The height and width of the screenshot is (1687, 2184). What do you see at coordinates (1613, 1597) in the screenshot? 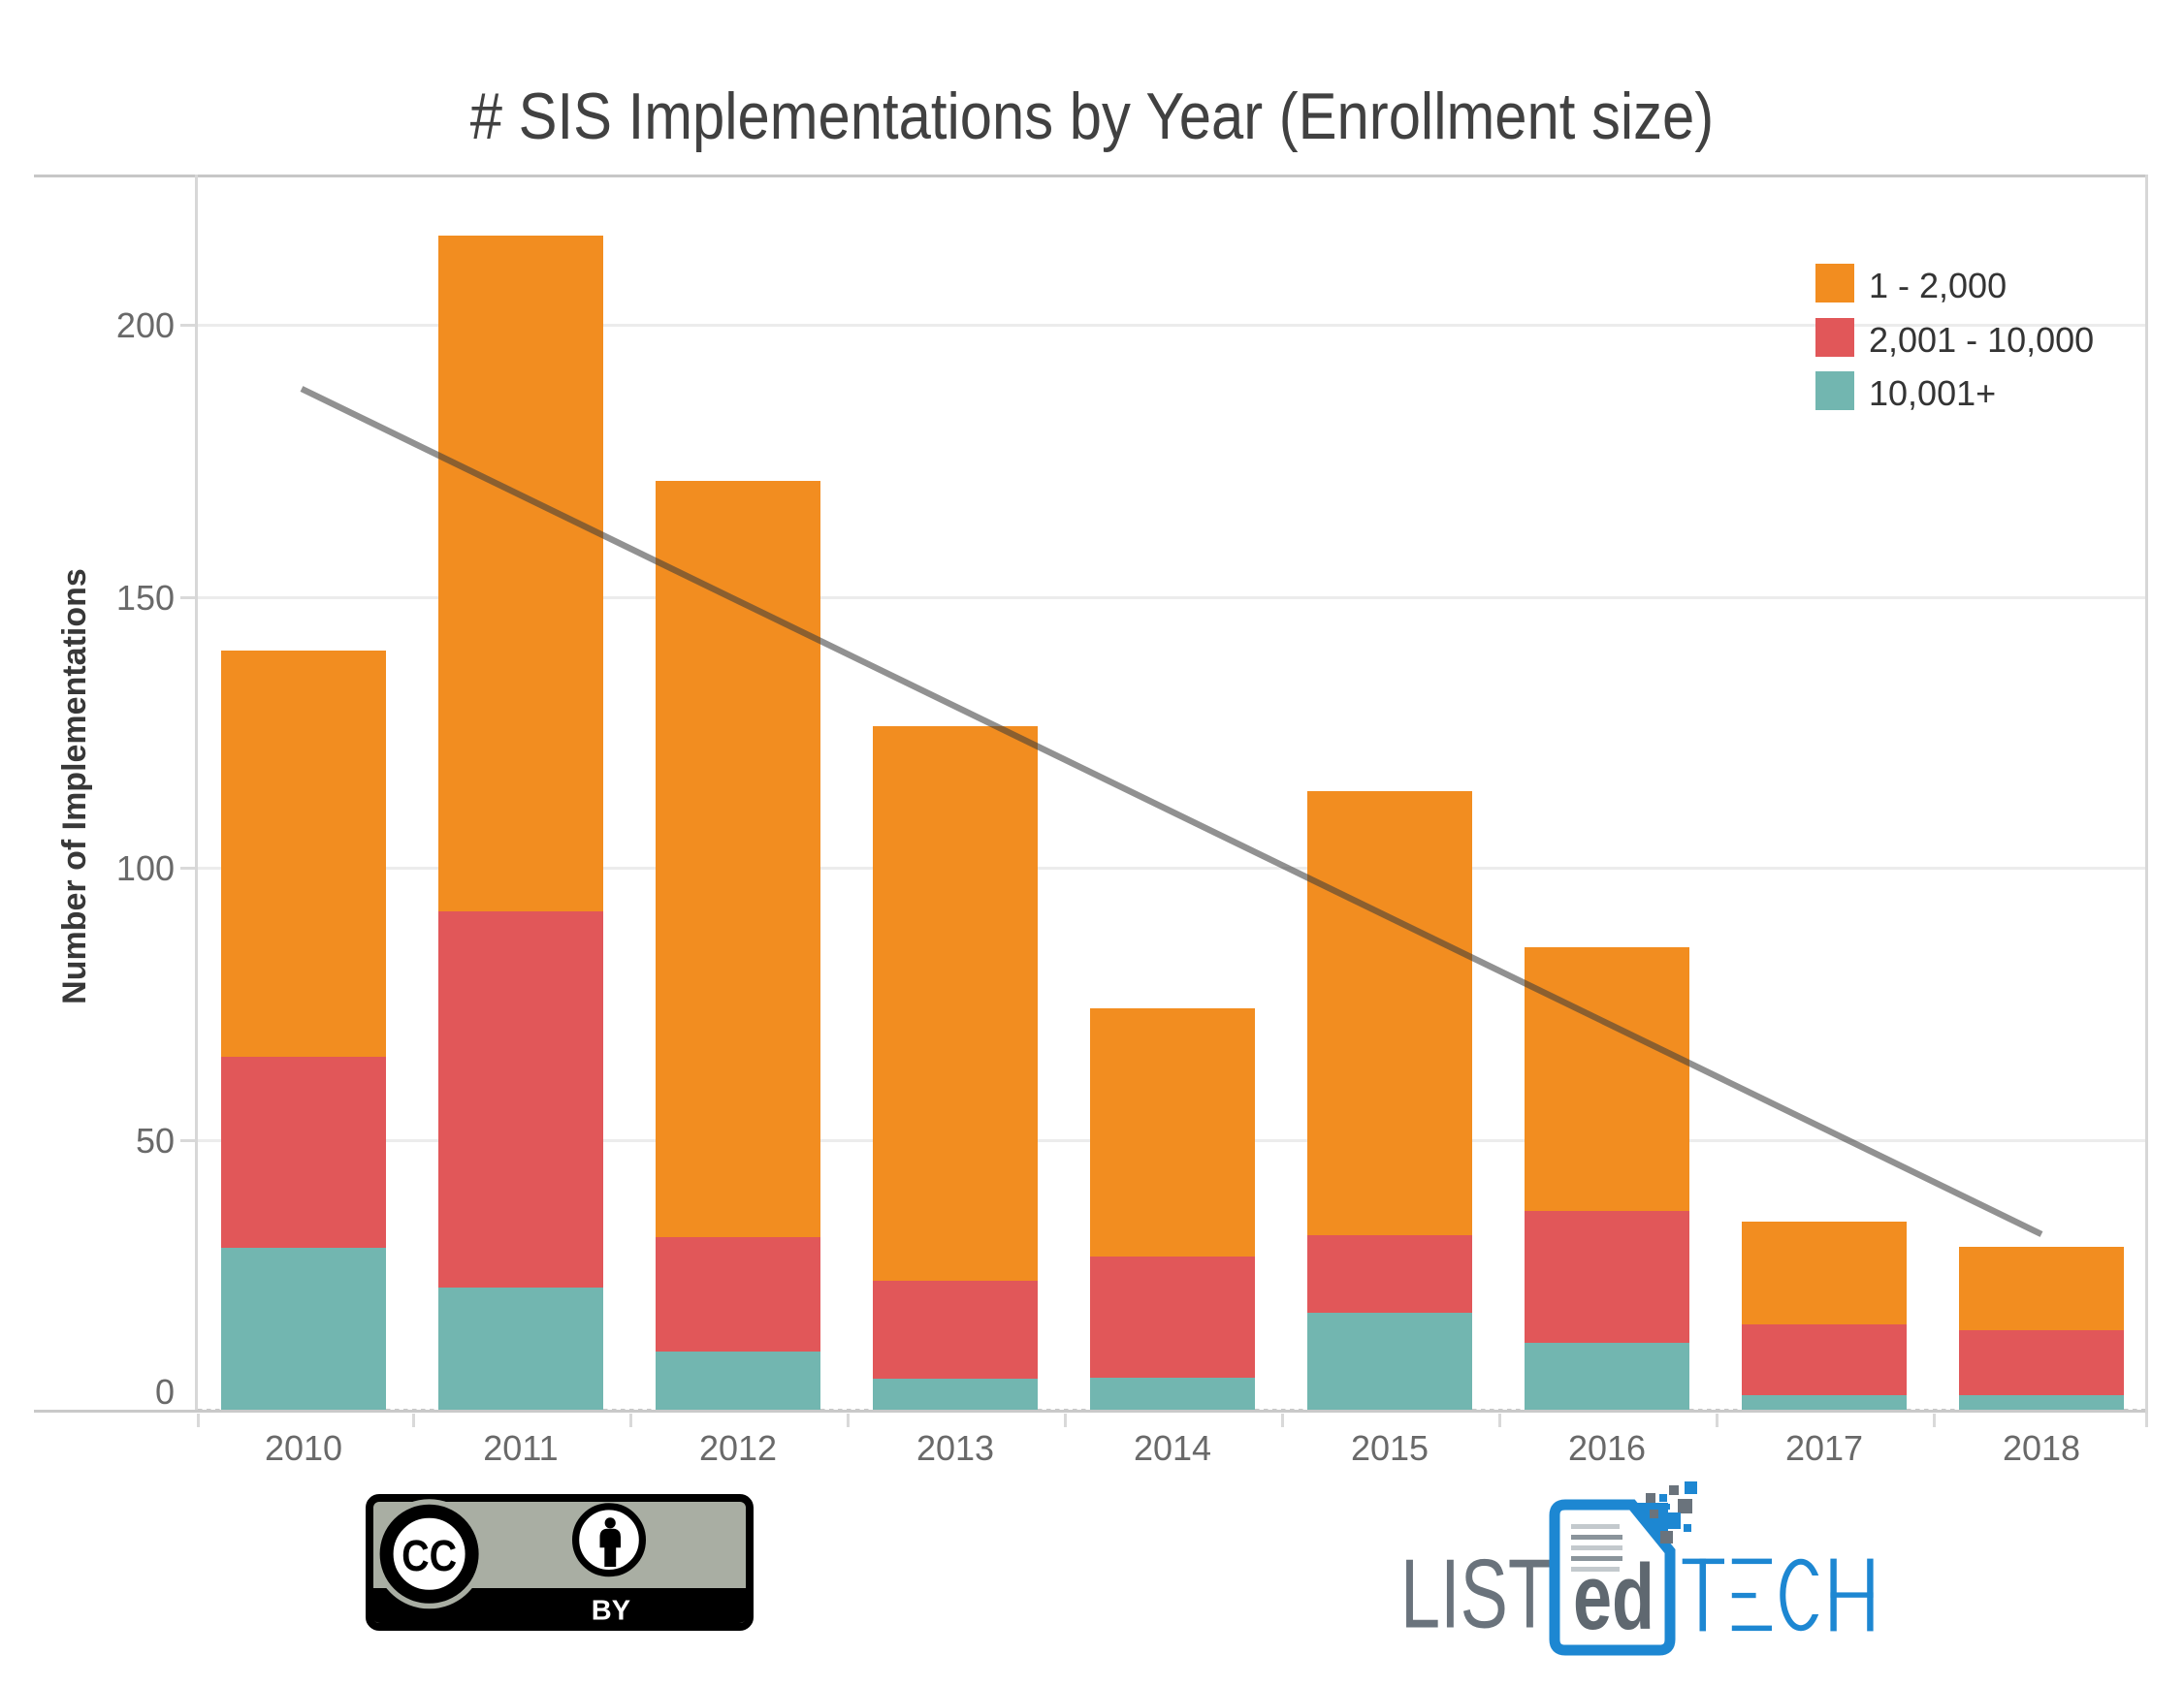
I see `svg-text: ed` at bounding box center [1613, 1597].